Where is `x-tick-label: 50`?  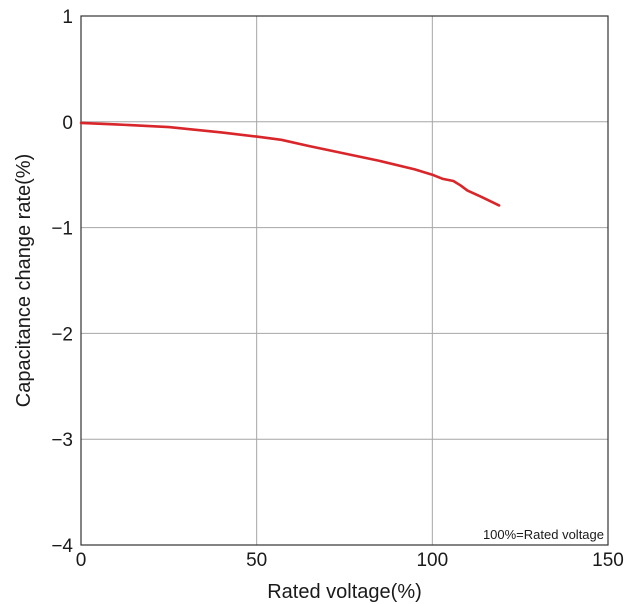
x-tick-label: 50 is located at coordinates (256, 560).